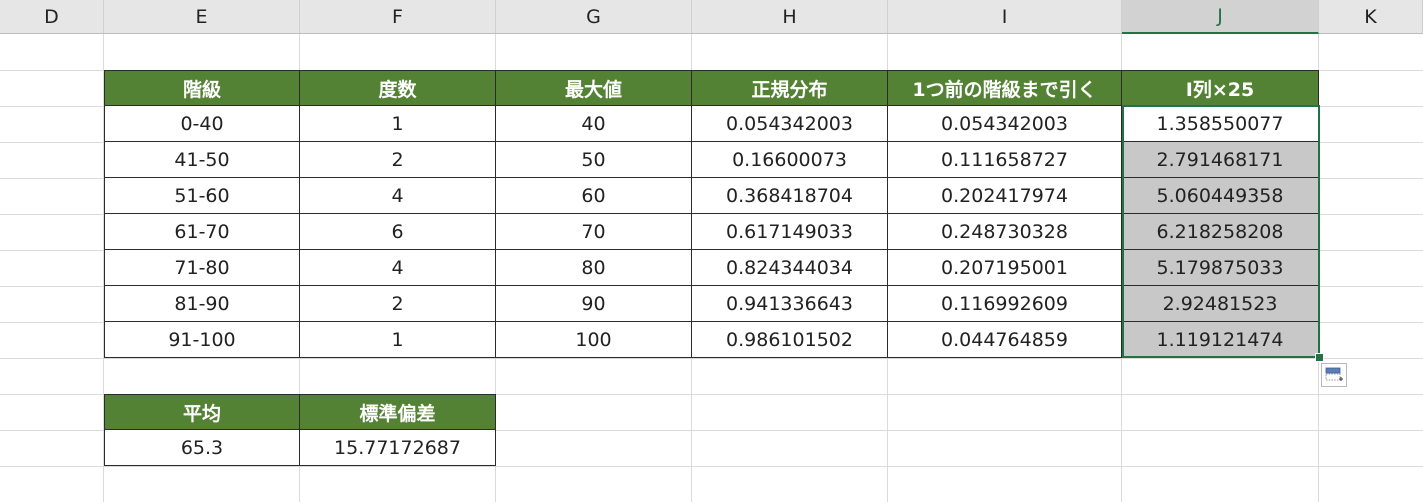 The height and width of the screenshot is (502, 1423). I want to click on table-cell: 0.044764859, so click(1005, 340).